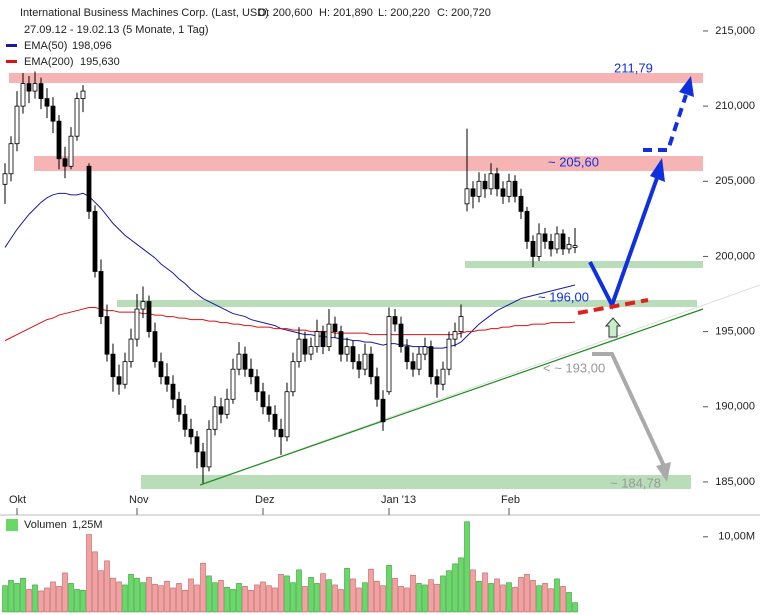 This screenshot has height=615, width=760. Describe the element at coordinates (613, 306) in the screenshot. I see `red-dashed` at that location.